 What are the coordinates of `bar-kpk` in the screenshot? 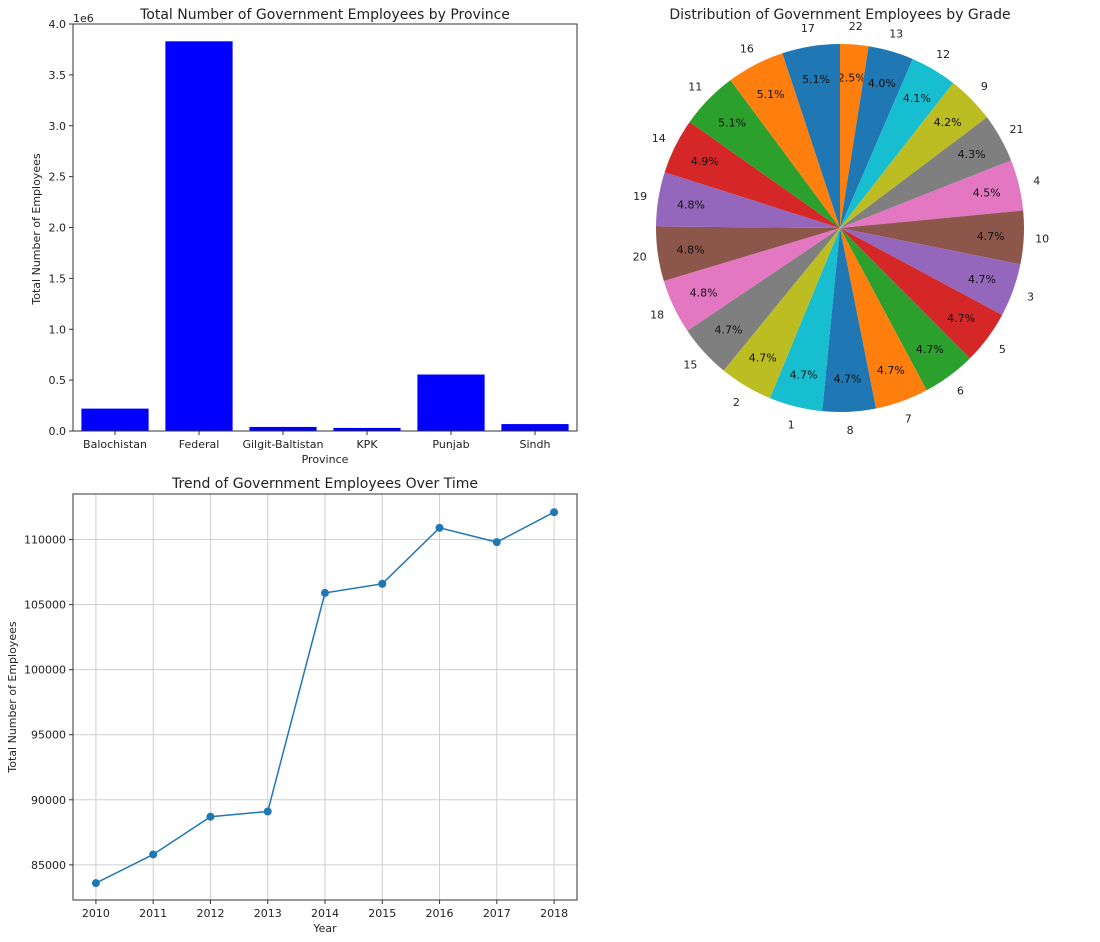 It's located at (367, 429).